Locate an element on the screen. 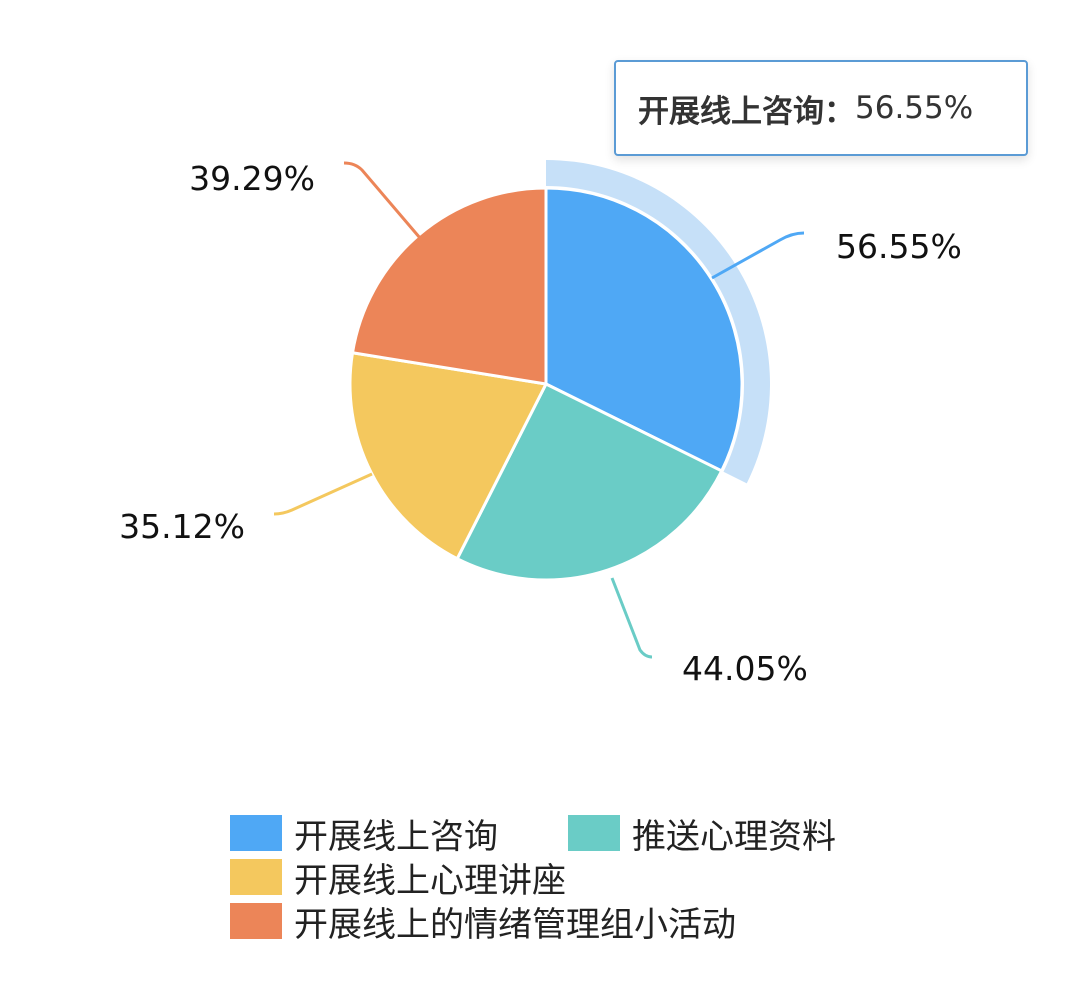 The image size is (1080, 1000). chart-legend: 开展线上咨询 推送心理资料 开展线上心理讲座 开展线上的情绪管理组小活动 is located at coordinates (580, 878).